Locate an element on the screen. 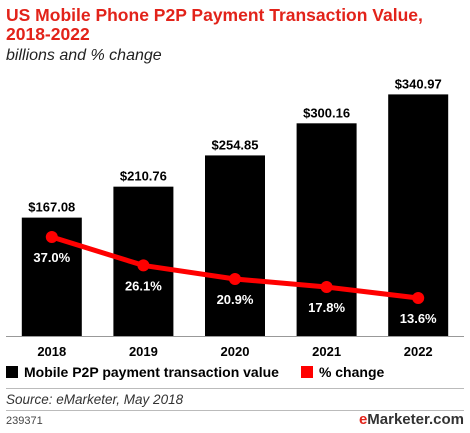 Image resolution: width=470 pixels, height=433 pixels. percent-change-label-2022: 13.6% is located at coordinates (418, 318).